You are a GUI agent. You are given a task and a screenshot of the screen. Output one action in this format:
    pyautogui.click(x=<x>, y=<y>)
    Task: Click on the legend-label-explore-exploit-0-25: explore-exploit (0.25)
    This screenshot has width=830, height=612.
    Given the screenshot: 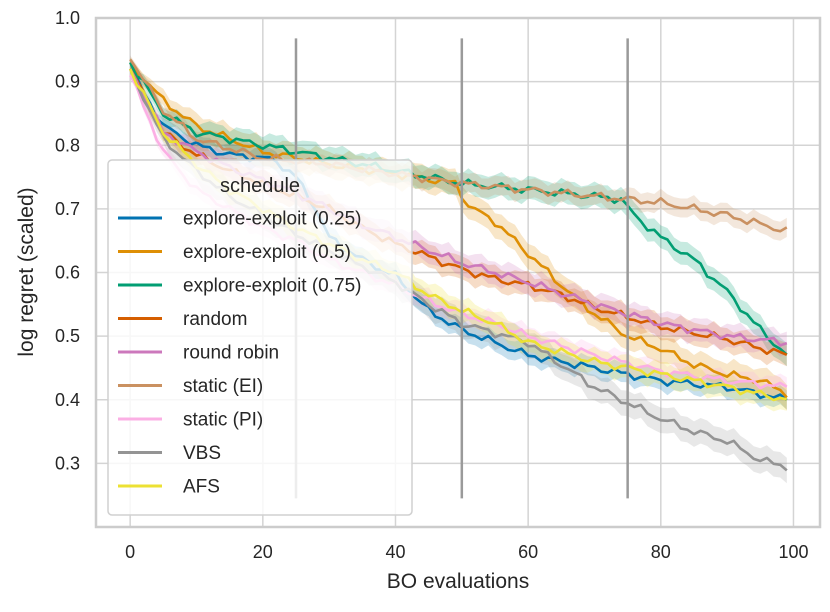 What is the action you would take?
    pyautogui.click(x=272, y=219)
    